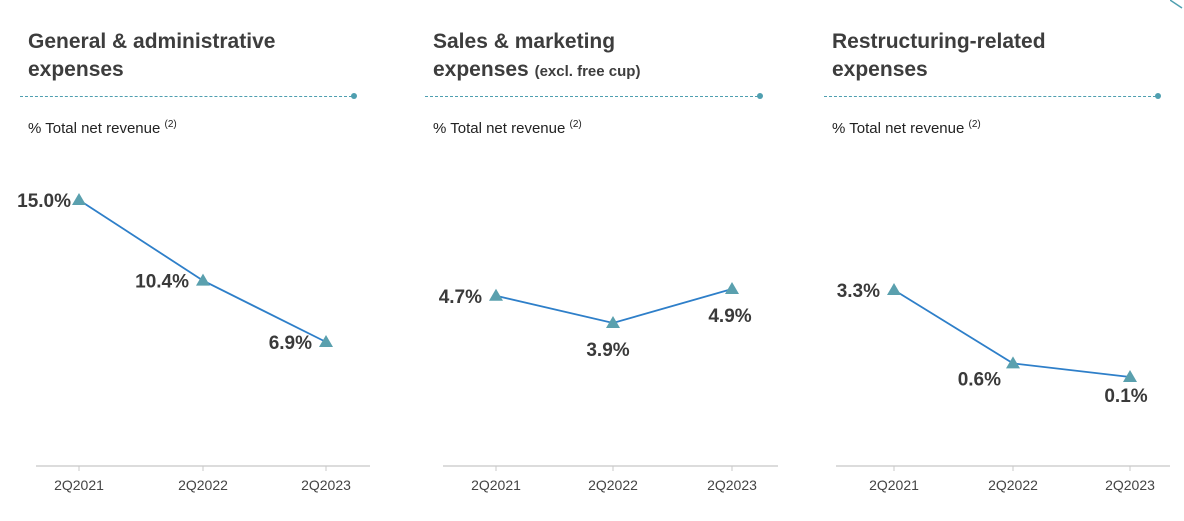 This screenshot has height=521, width=1184. I want to click on data-label: 0.6%, so click(979, 379).